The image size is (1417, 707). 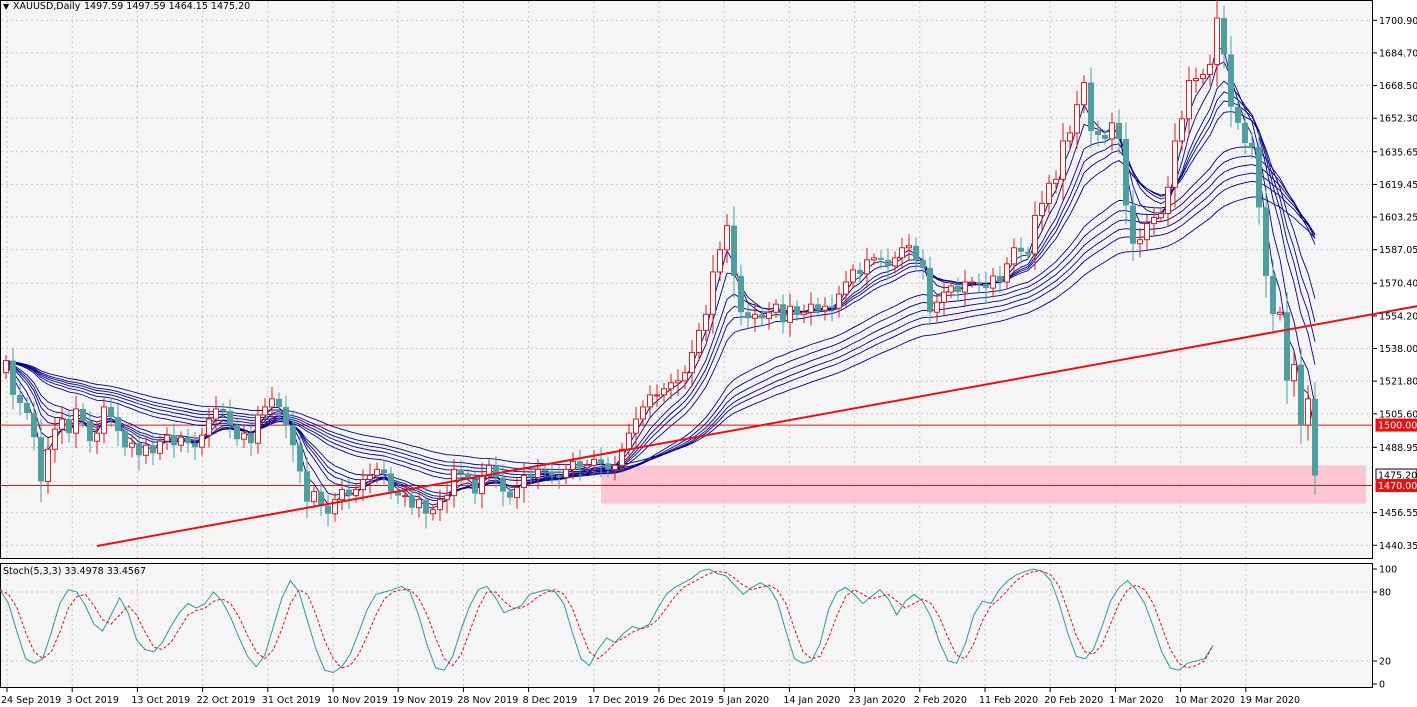 What do you see at coordinates (1385, 628) in the screenshot?
I see `stoch-axis: 100 80 20 0` at bounding box center [1385, 628].